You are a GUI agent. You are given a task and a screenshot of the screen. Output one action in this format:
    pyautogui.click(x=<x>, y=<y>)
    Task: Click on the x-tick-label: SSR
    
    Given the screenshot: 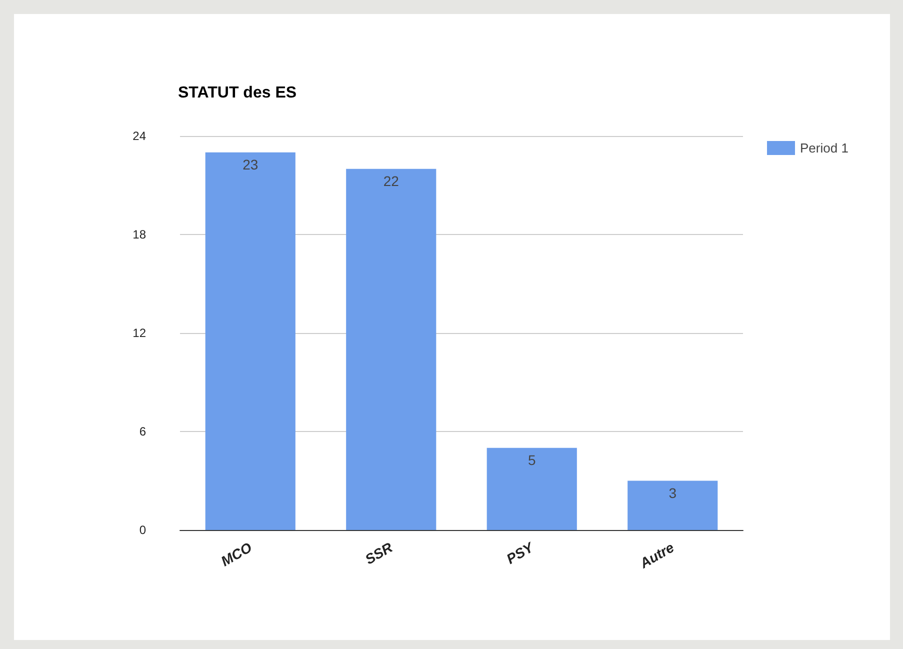 What is the action you would take?
    pyautogui.click(x=379, y=553)
    